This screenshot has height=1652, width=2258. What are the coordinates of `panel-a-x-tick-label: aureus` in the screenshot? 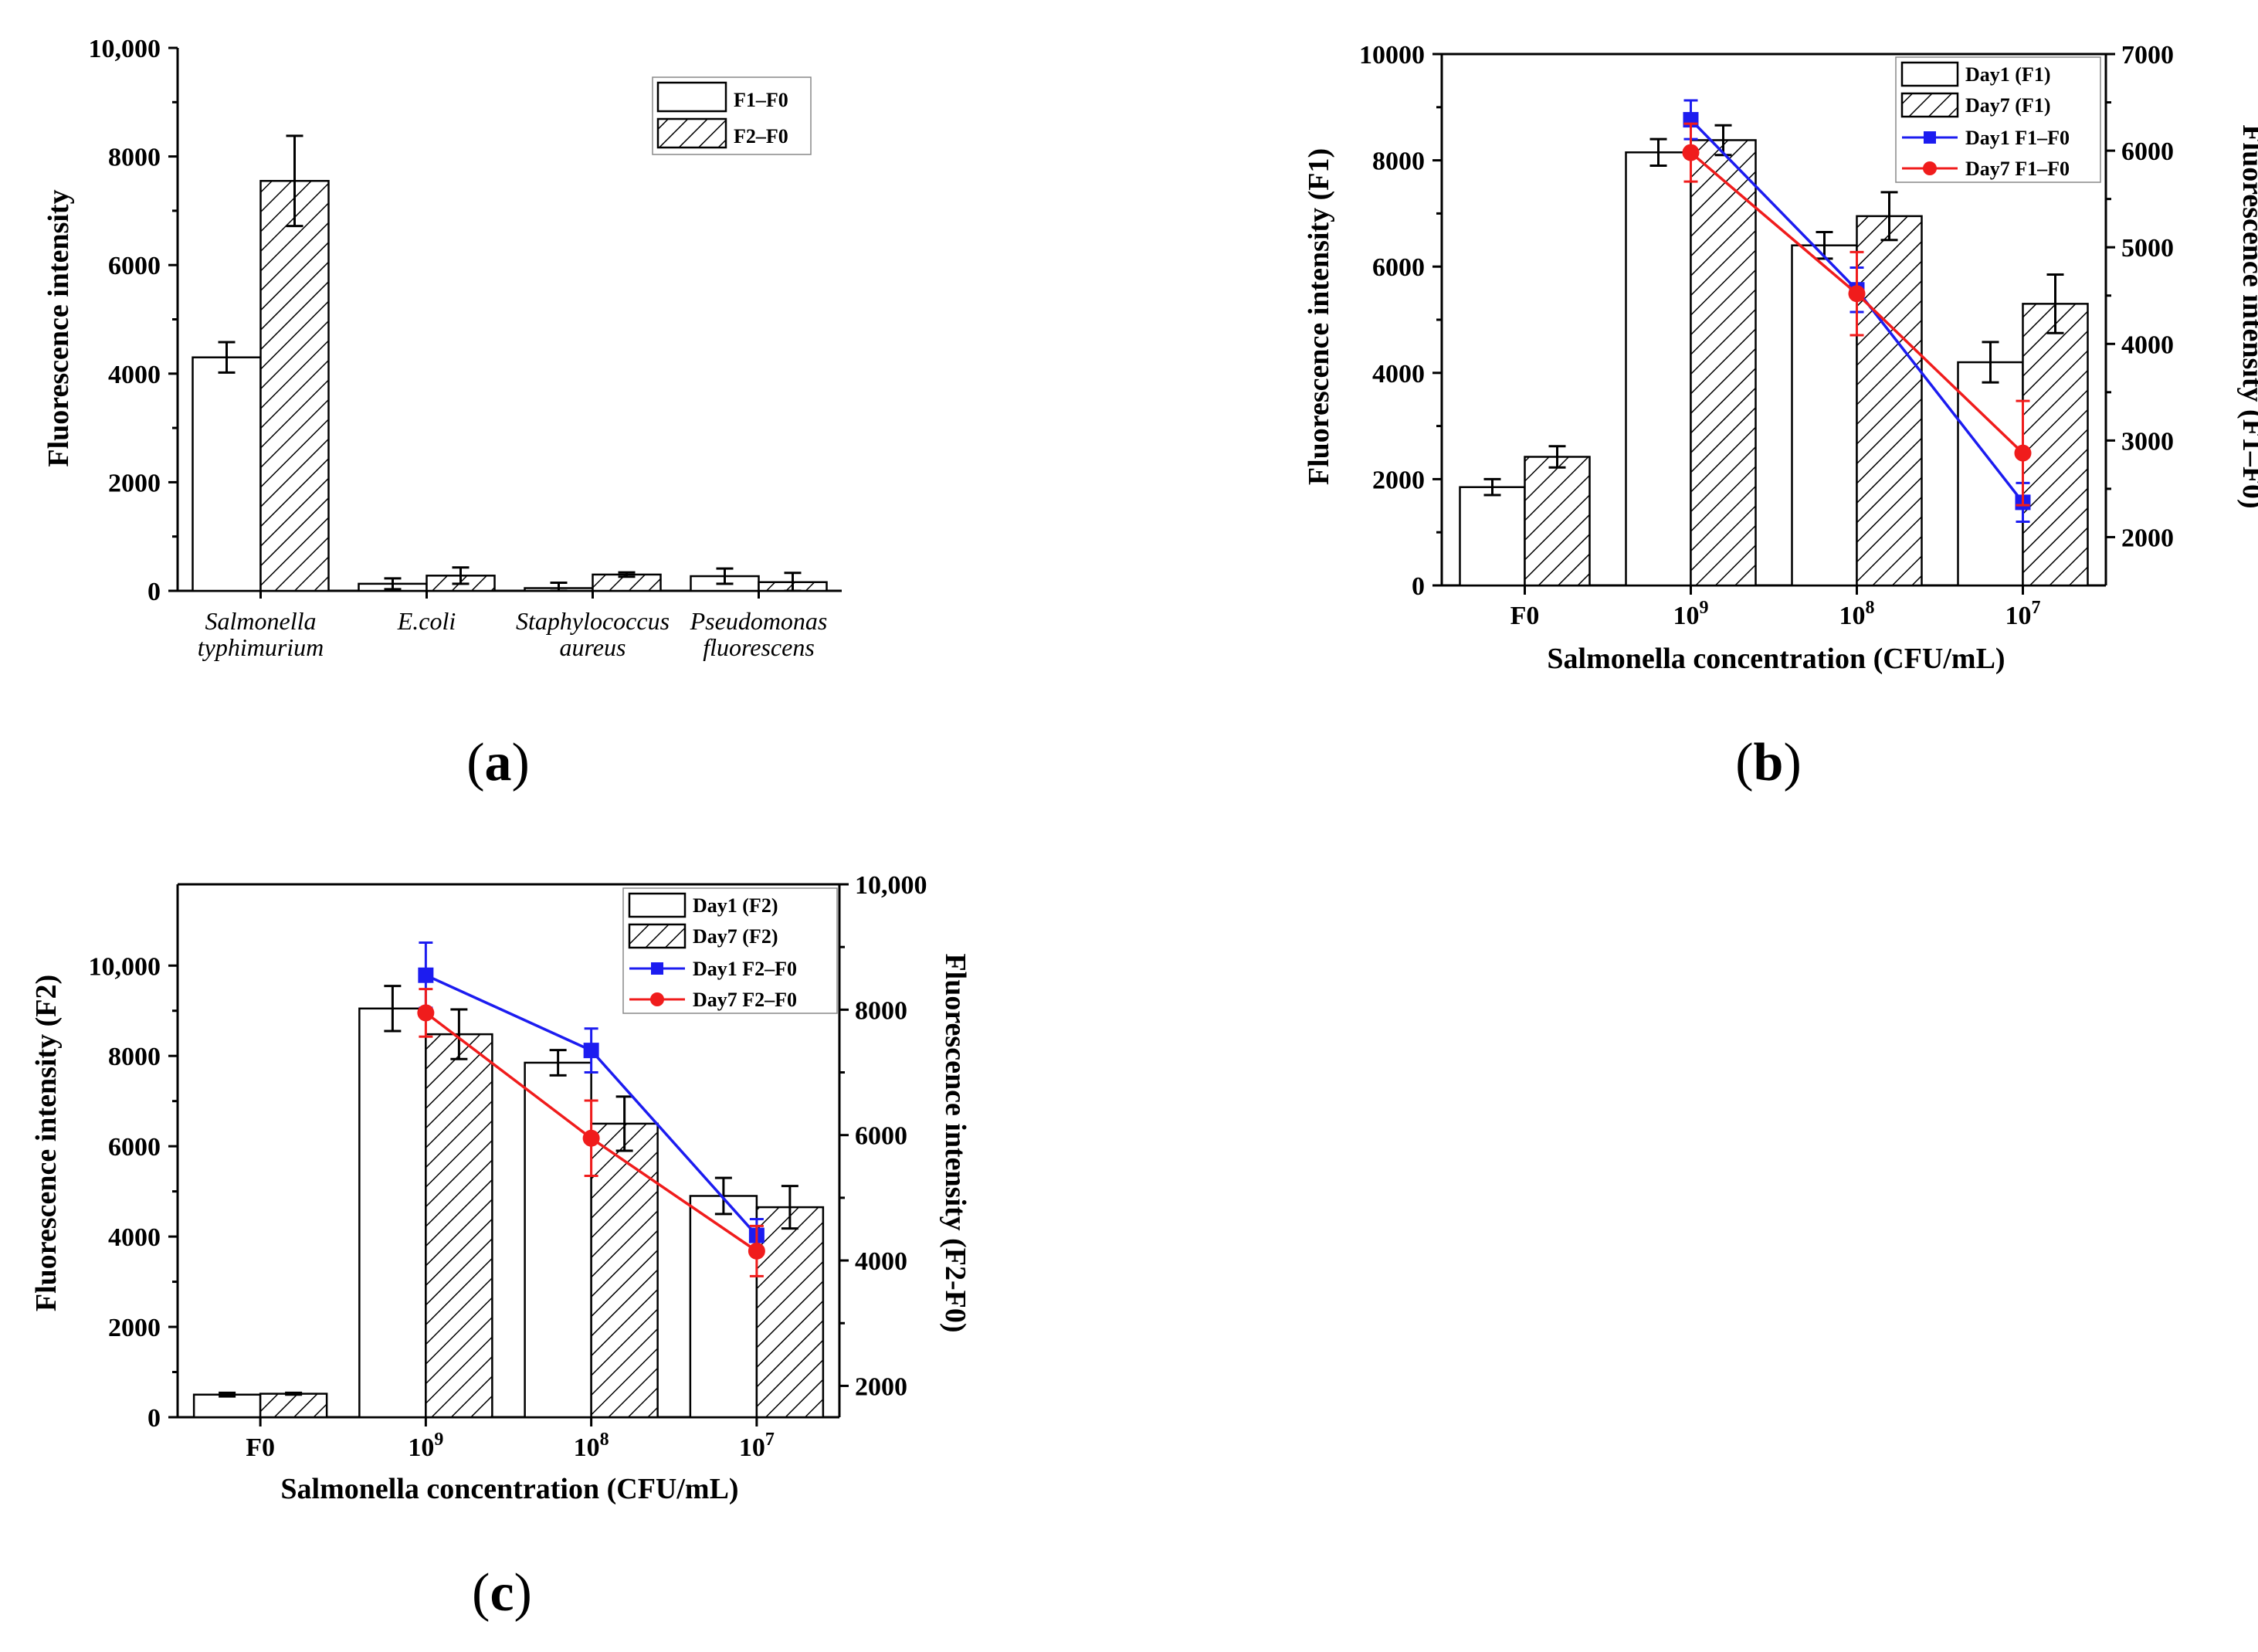 It's located at (593, 647).